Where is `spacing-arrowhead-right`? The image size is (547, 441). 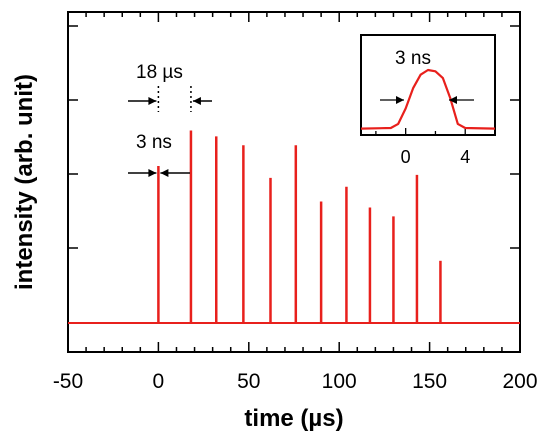 spacing-arrowhead-right is located at coordinates (196, 101).